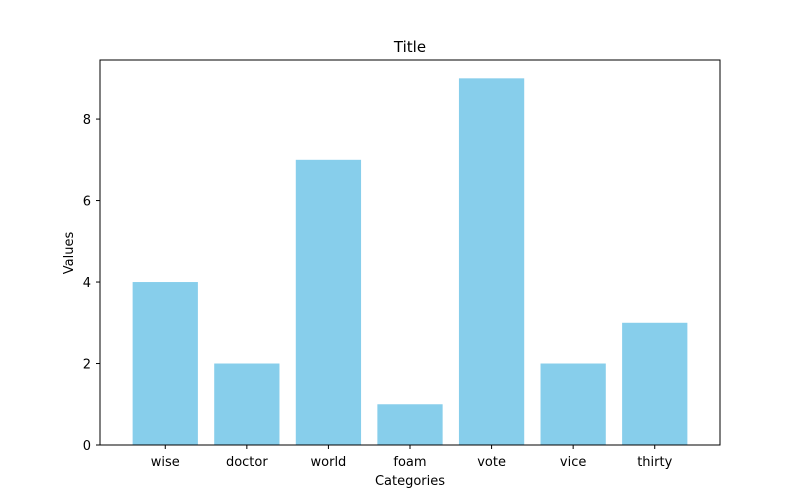 The height and width of the screenshot is (500, 800). Describe the element at coordinates (328, 302) in the screenshot. I see `bar-world` at that location.